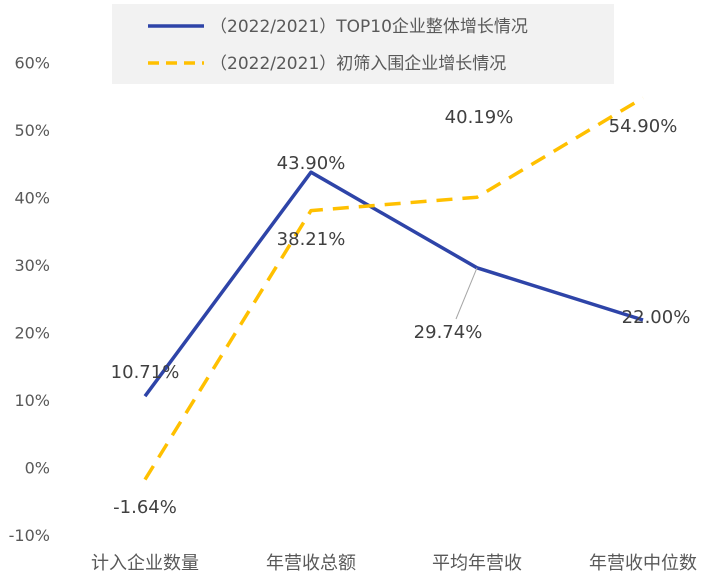 The height and width of the screenshot is (584, 728). Describe the element at coordinates (448, 332) in the screenshot. I see `data-label: 29.74%` at that location.